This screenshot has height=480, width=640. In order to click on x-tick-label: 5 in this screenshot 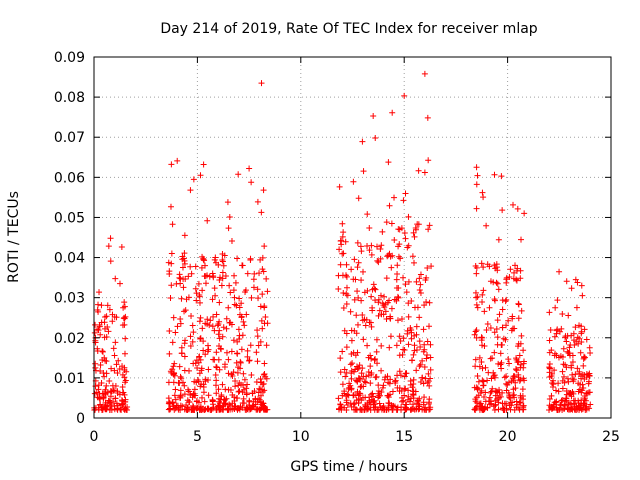, I will do `click(197, 437)`.